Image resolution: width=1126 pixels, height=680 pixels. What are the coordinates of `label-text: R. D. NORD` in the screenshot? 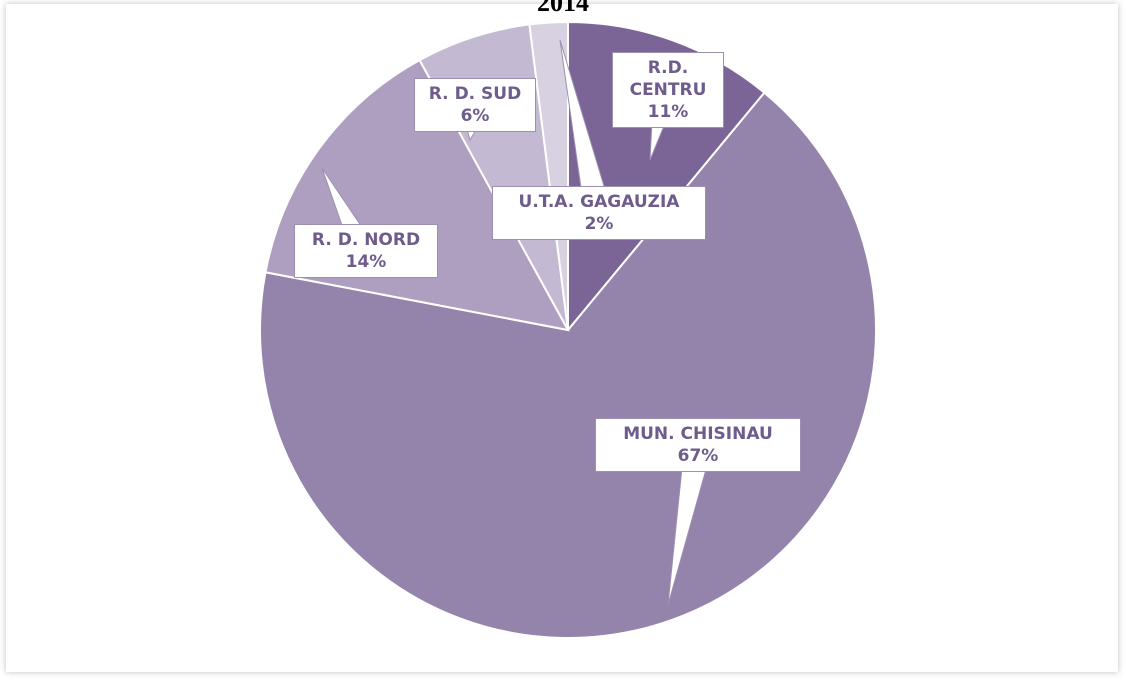 It's located at (366, 240).